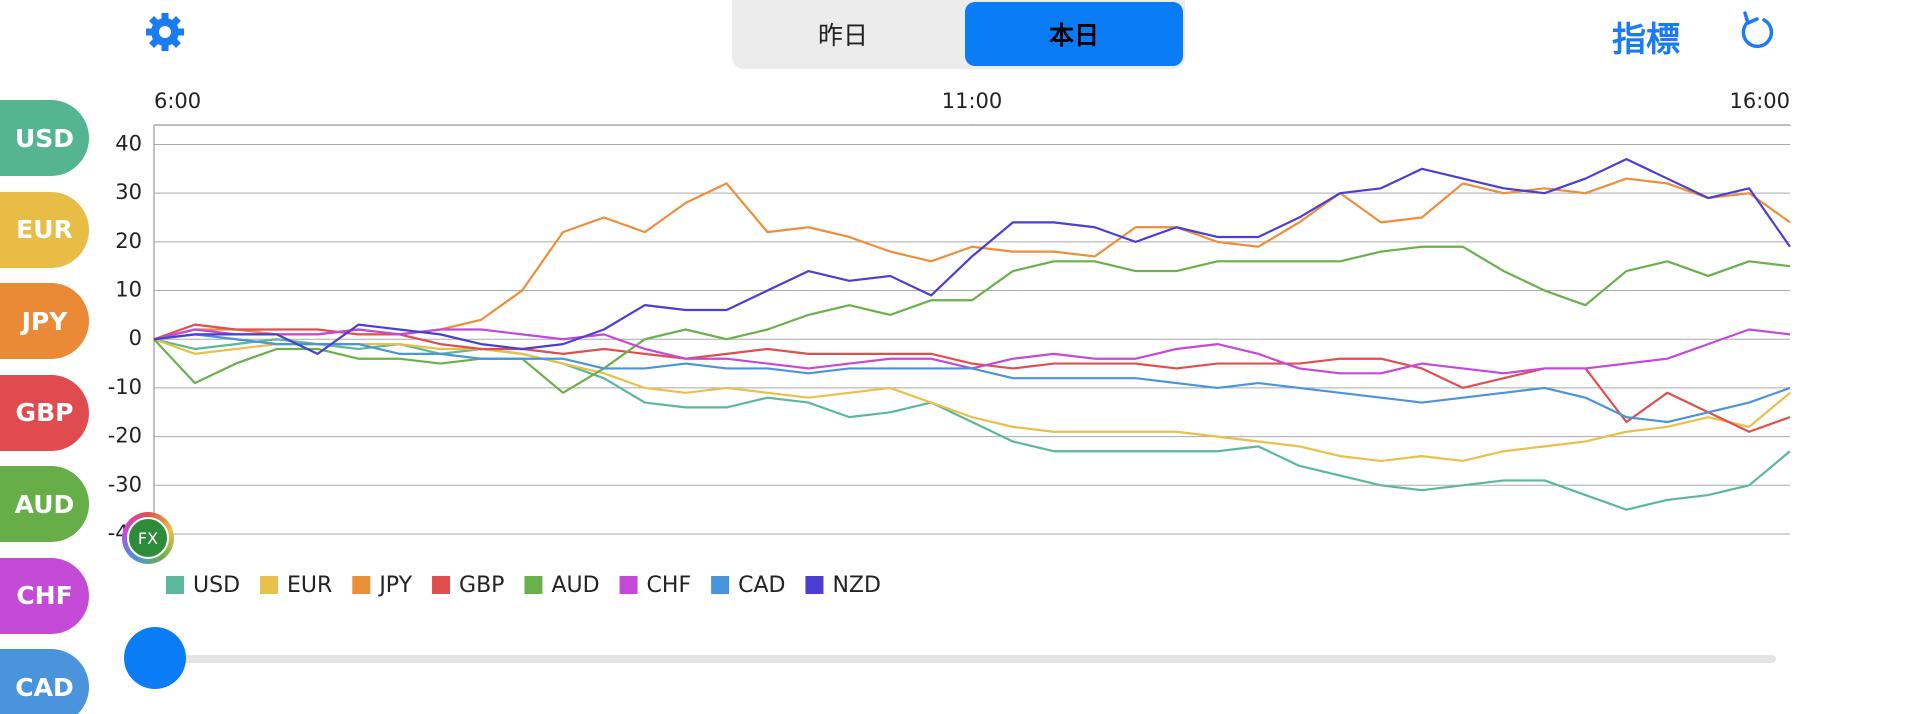 The width and height of the screenshot is (1920, 714). I want to click on slider-track, so click(965, 659).